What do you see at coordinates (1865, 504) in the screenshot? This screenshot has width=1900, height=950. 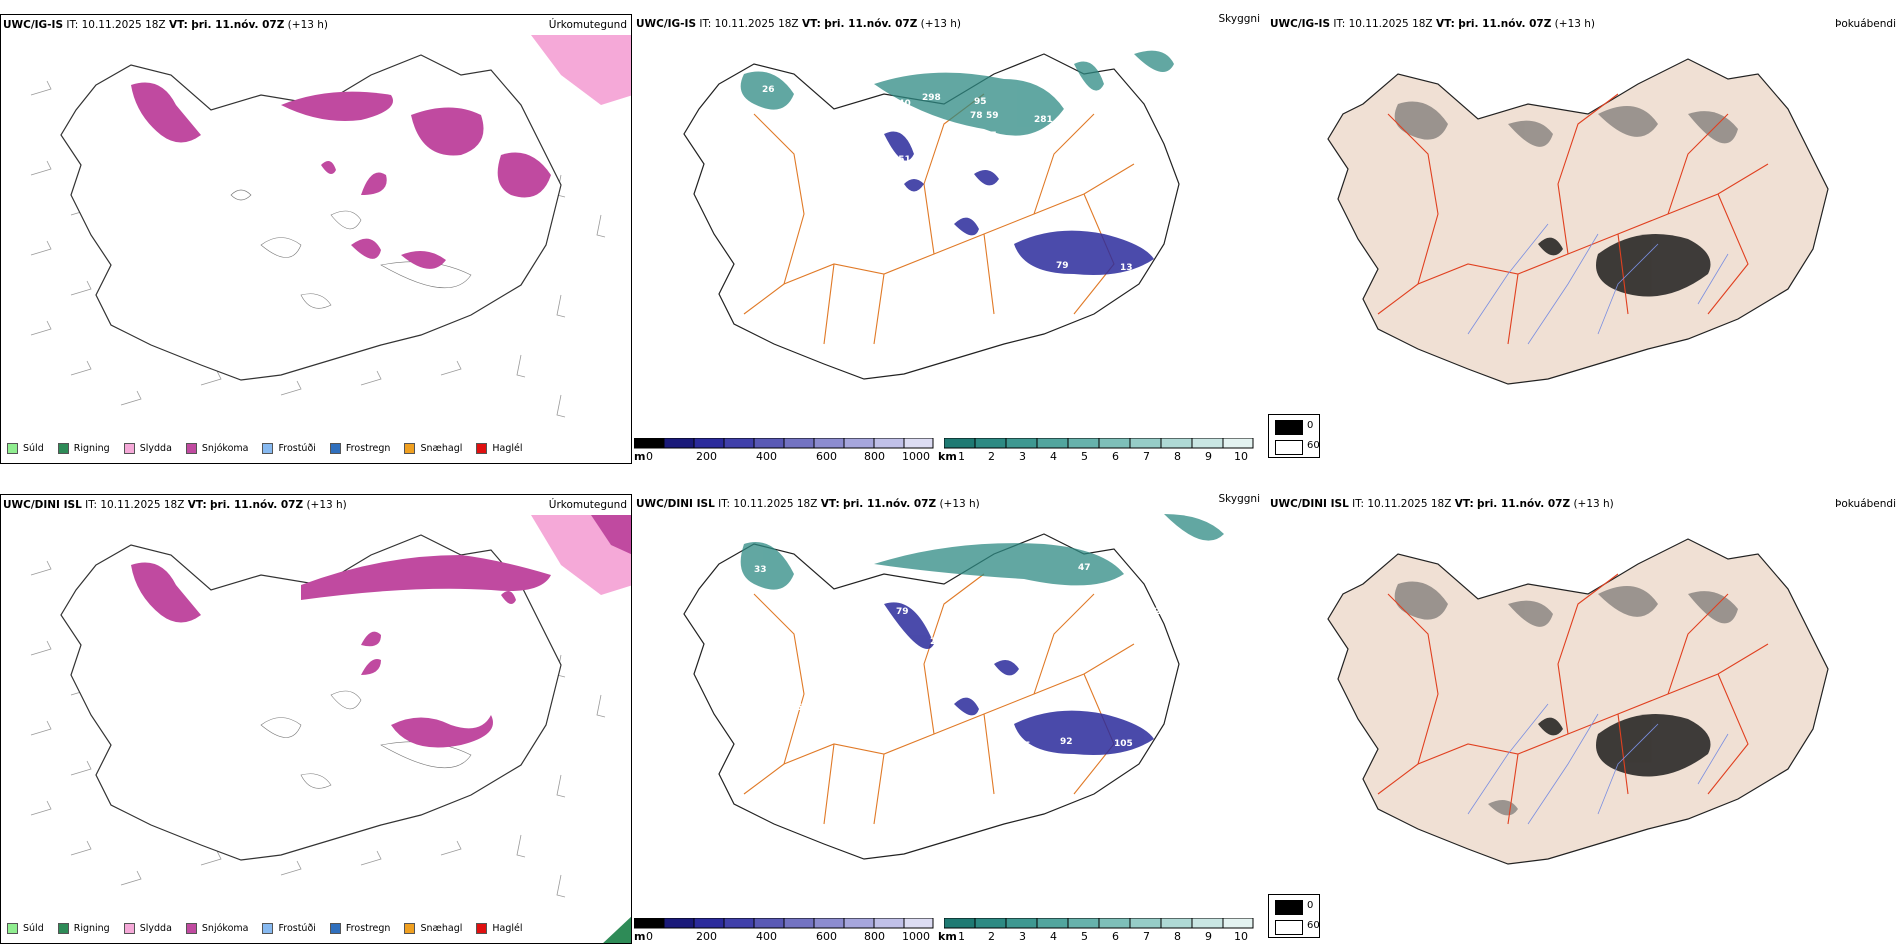 I see `panel-title: Þokuábendi` at bounding box center [1865, 504].